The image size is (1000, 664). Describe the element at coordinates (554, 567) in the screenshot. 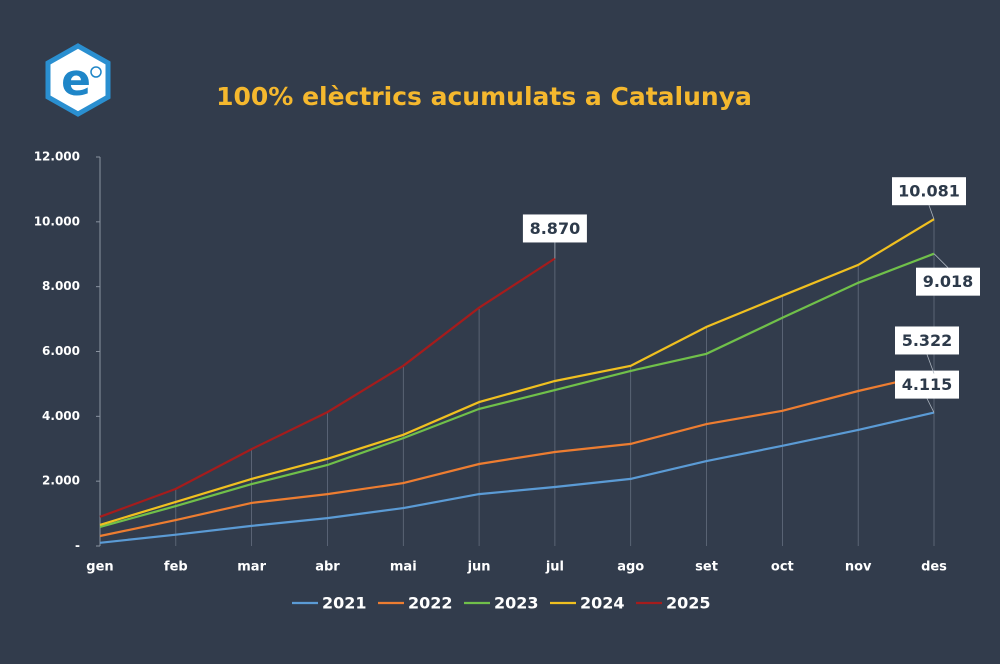

I see `x-tick-label: jul` at that location.